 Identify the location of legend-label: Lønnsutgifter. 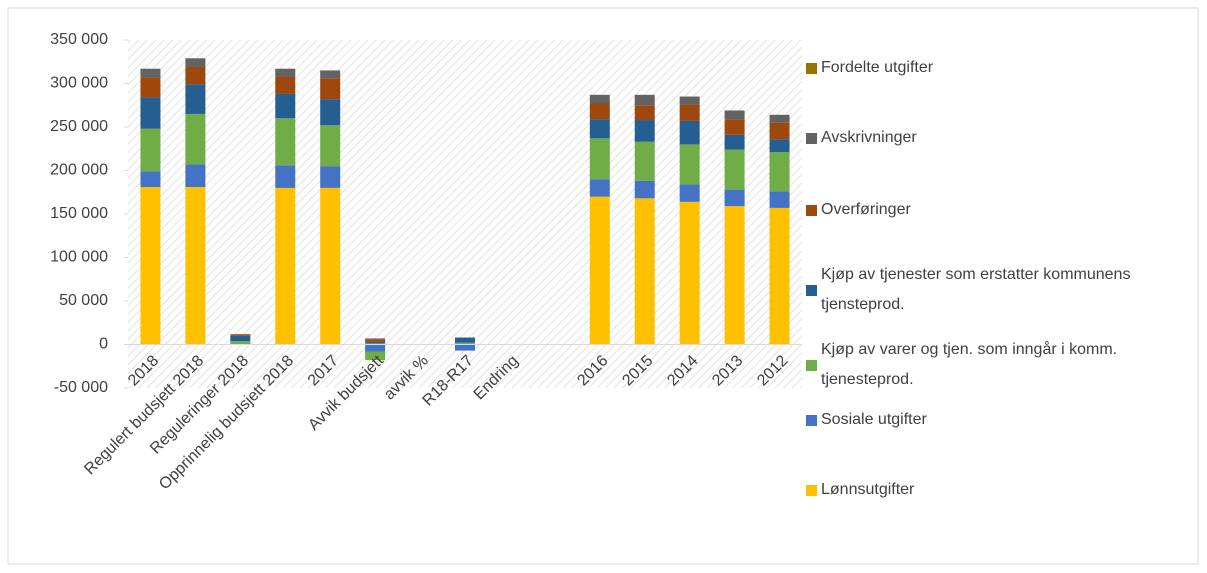
(868, 489).